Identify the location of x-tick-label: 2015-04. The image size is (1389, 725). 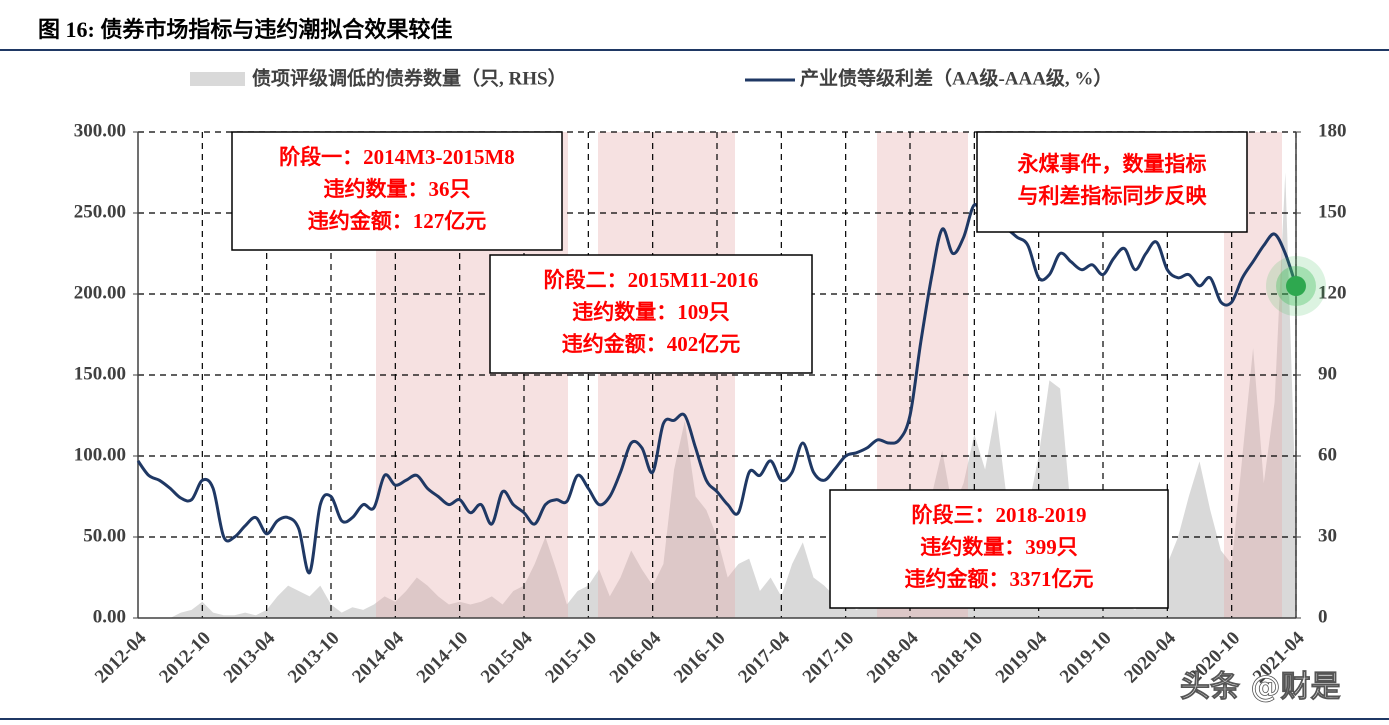
(507, 657).